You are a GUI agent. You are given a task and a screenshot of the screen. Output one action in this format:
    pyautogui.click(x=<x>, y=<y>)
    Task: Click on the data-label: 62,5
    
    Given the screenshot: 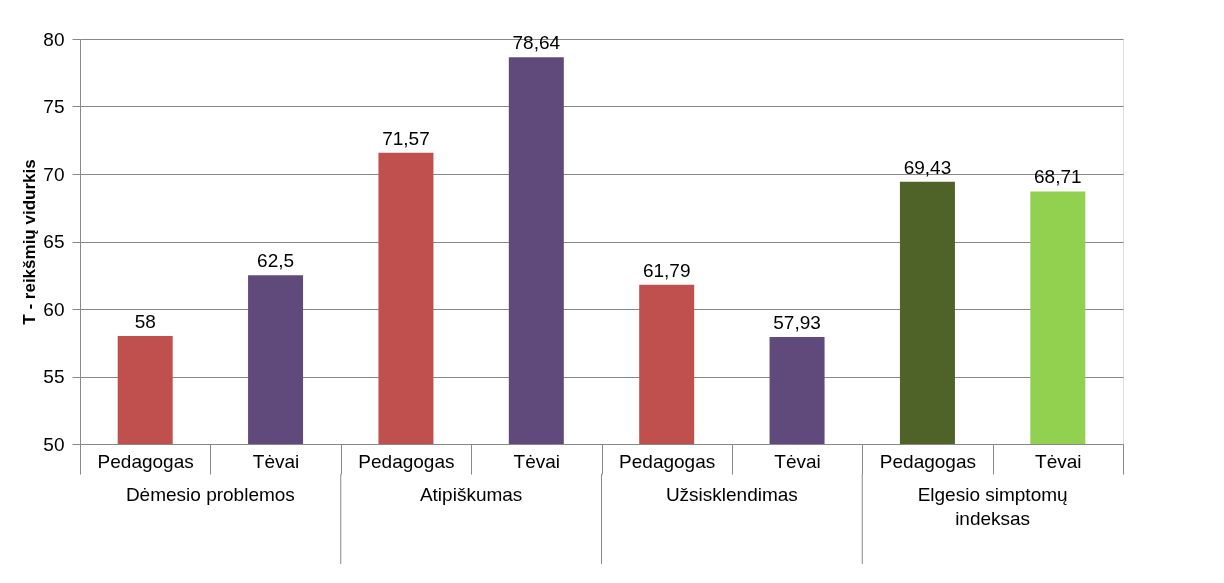 What is the action you would take?
    pyautogui.click(x=276, y=261)
    